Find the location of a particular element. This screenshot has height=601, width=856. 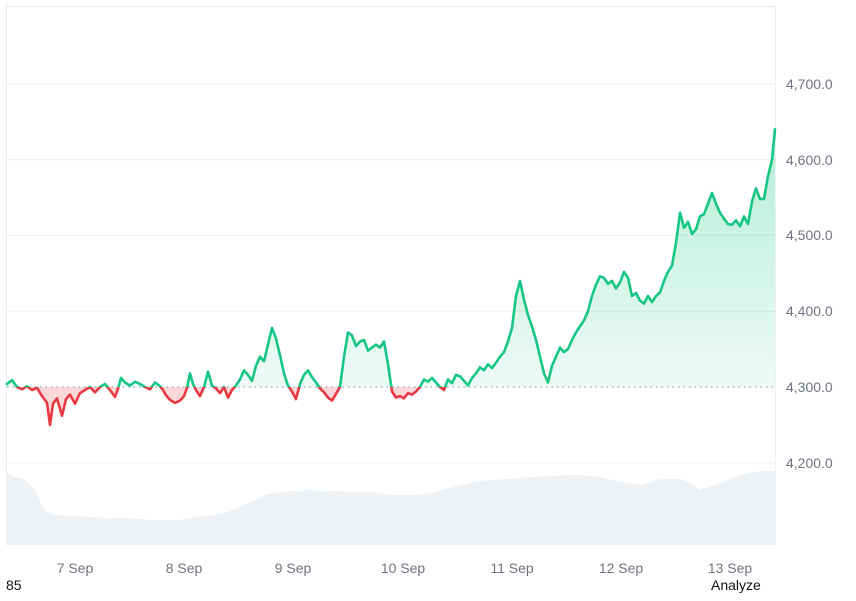

y-tick-label: 4,400.0 is located at coordinates (809, 311).